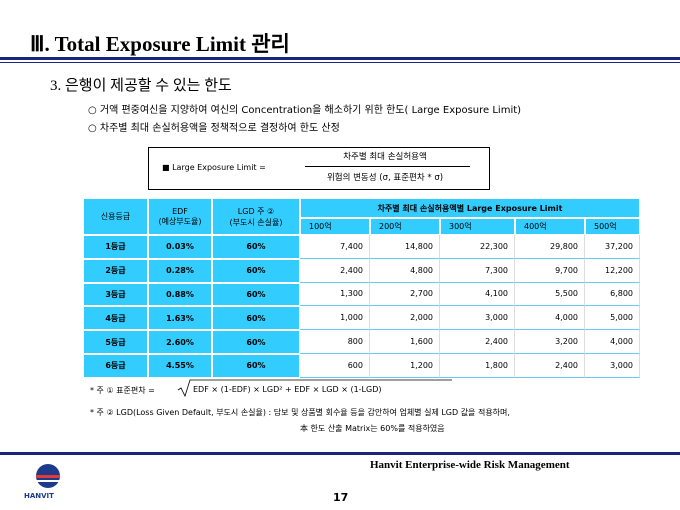 The height and width of the screenshot is (510, 680). I want to click on page-number: 17, so click(341, 497).